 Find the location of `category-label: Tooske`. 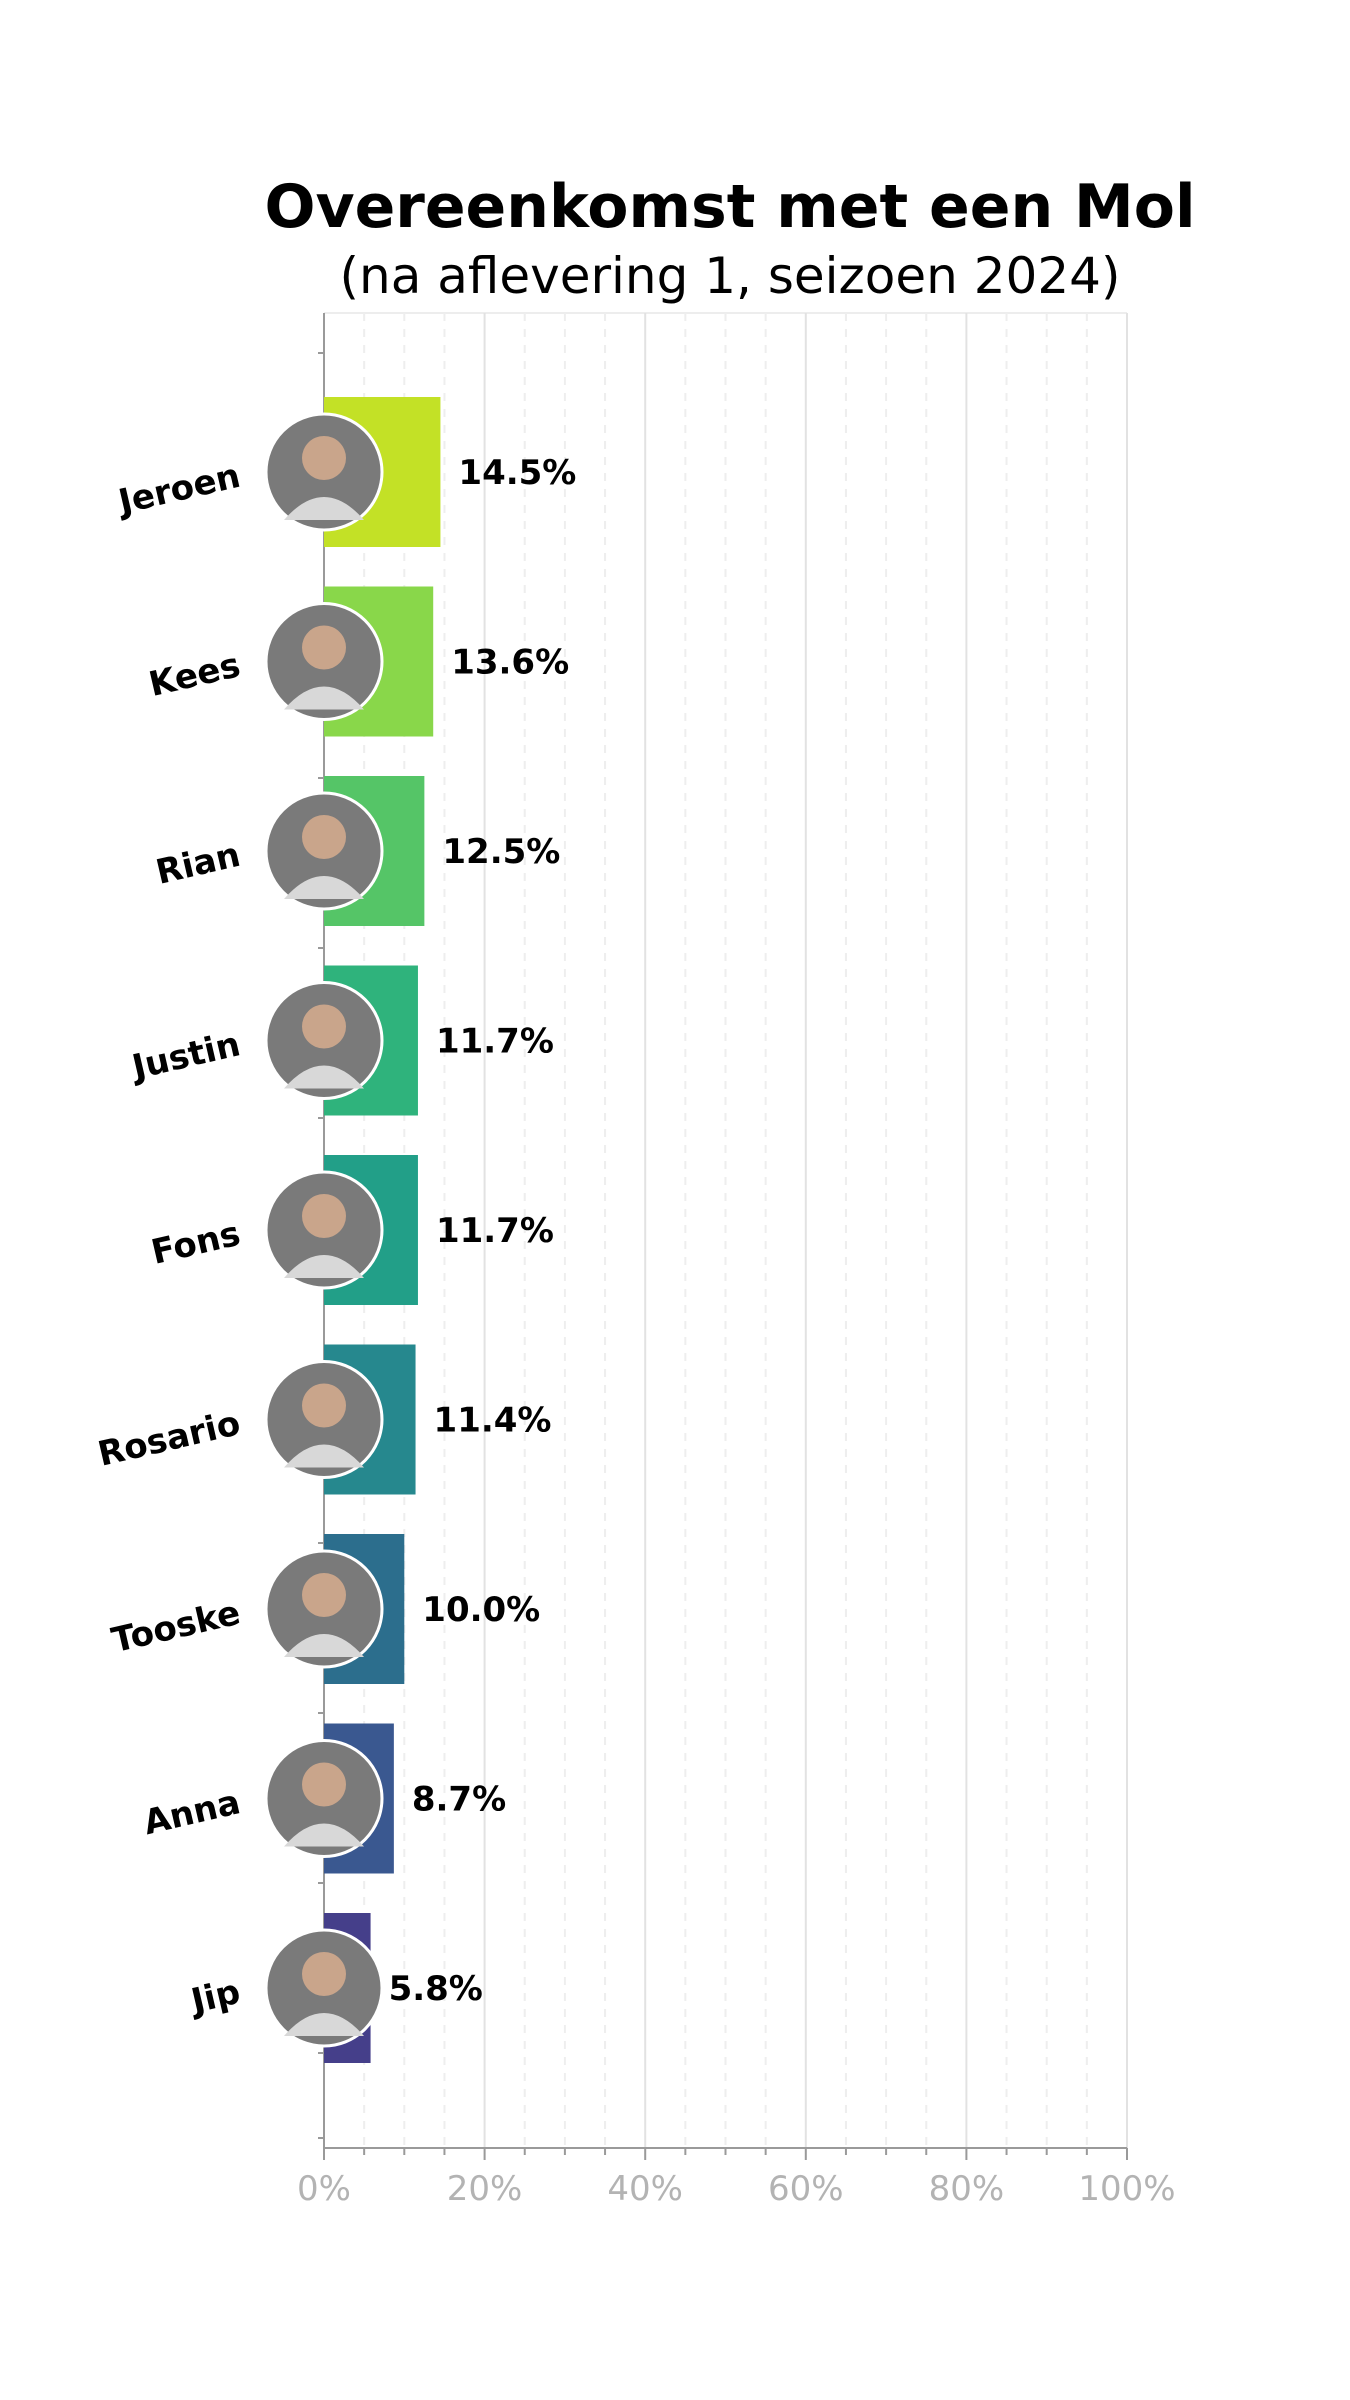

category-label: Tooske is located at coordinates (176, 1627).